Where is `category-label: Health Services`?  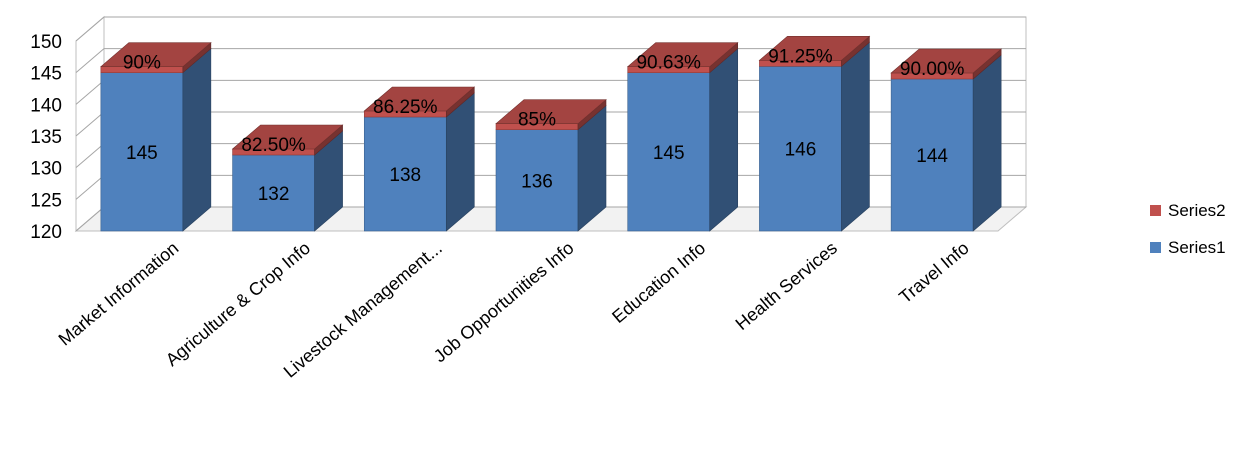
category-label: Health Services is located at coordinates (786, 286).